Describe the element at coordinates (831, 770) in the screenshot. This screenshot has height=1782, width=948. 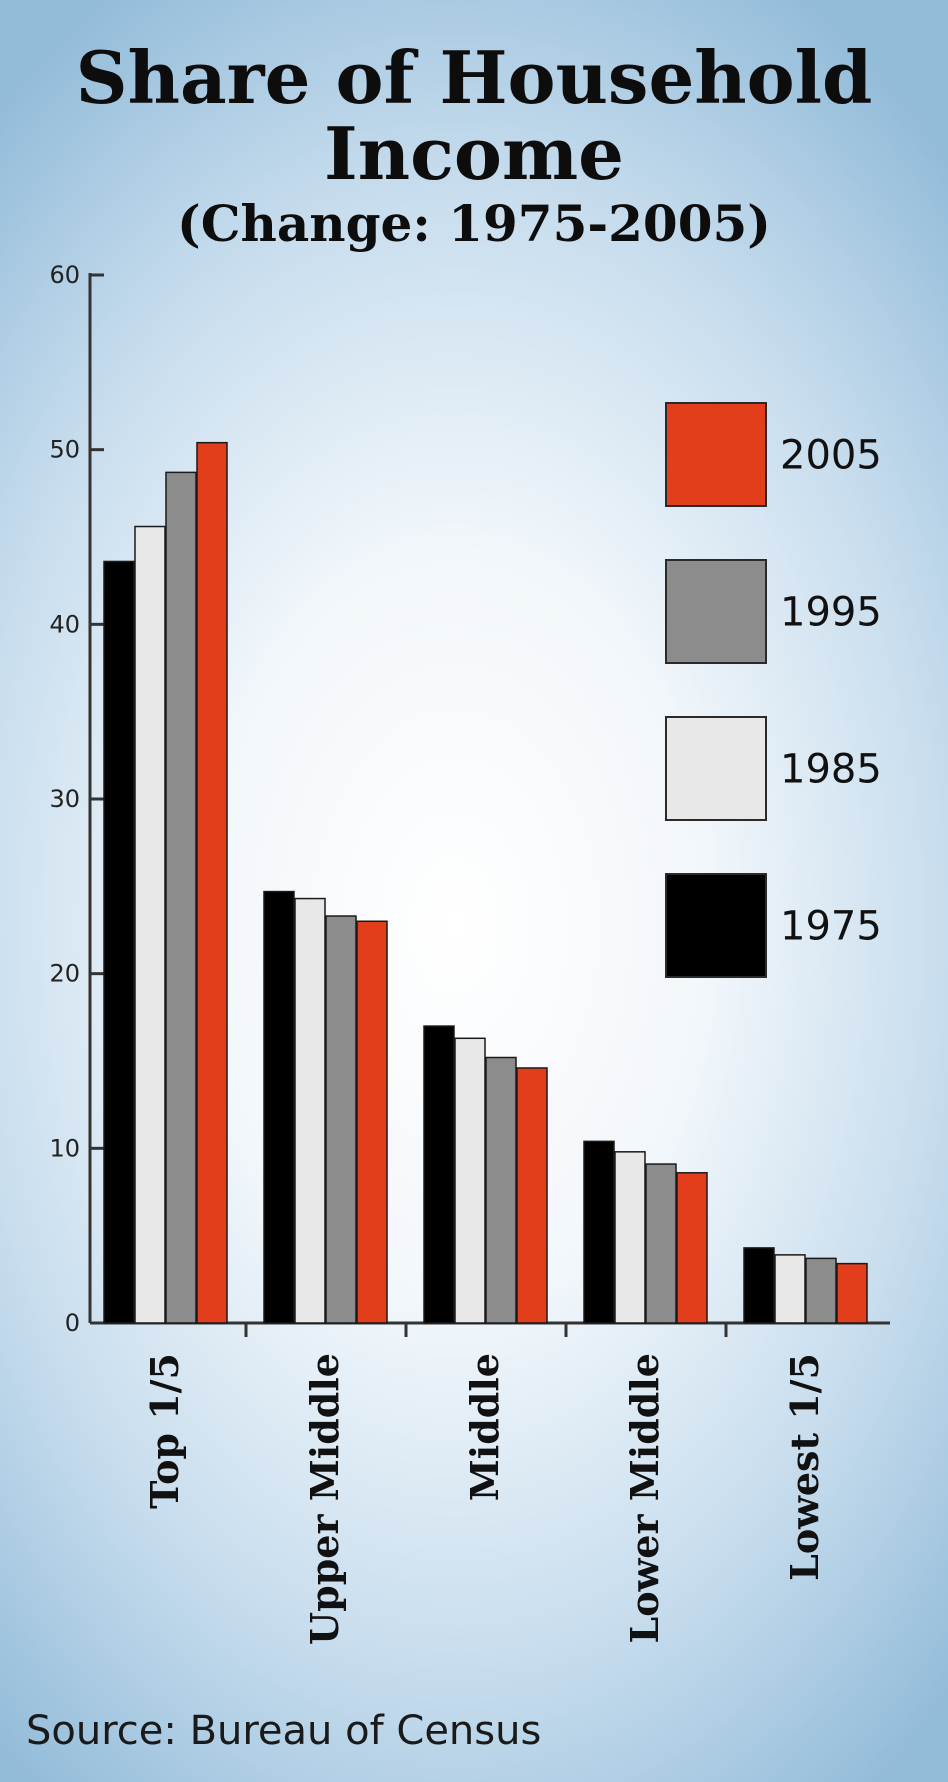
I see `legend-label-1985: 1985` at that location.